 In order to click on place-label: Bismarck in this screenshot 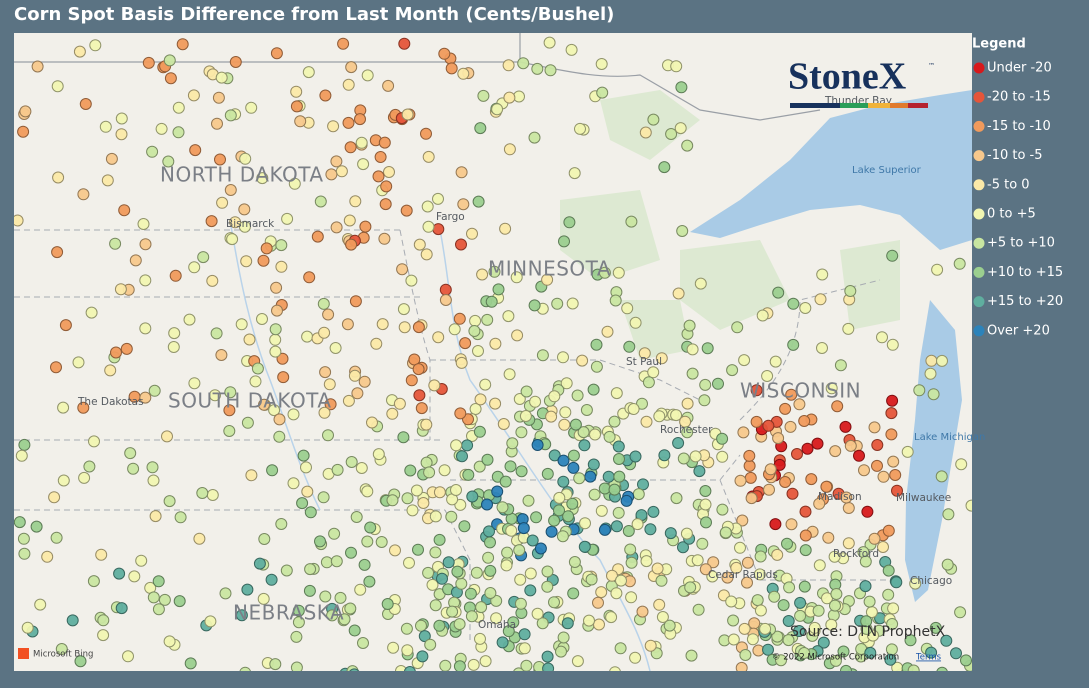, I will do `click(250, 224)`.